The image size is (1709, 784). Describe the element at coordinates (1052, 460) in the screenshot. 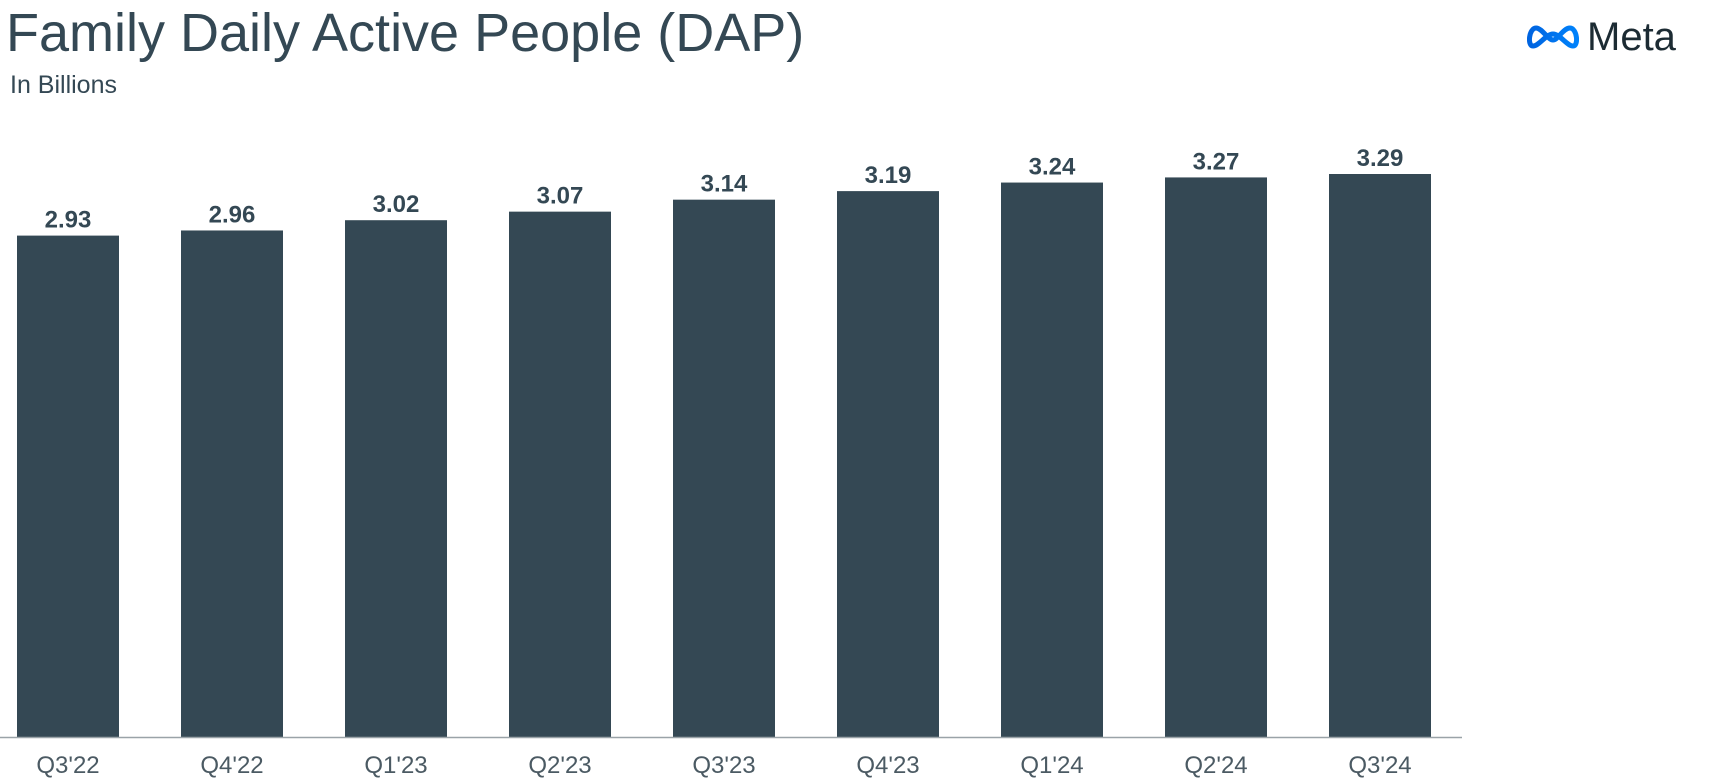

I see `bar-Q1'24` at that location.